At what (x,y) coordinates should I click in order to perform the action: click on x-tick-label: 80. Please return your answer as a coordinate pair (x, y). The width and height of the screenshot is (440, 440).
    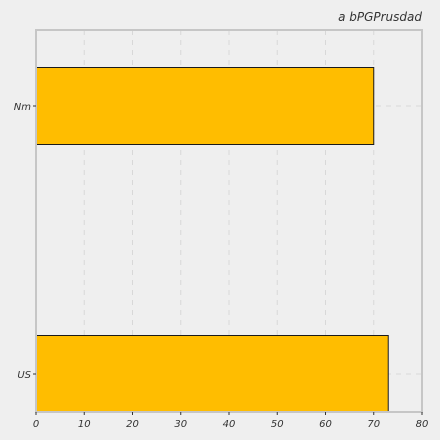
    Looking at the image, I should click on (422, 424).